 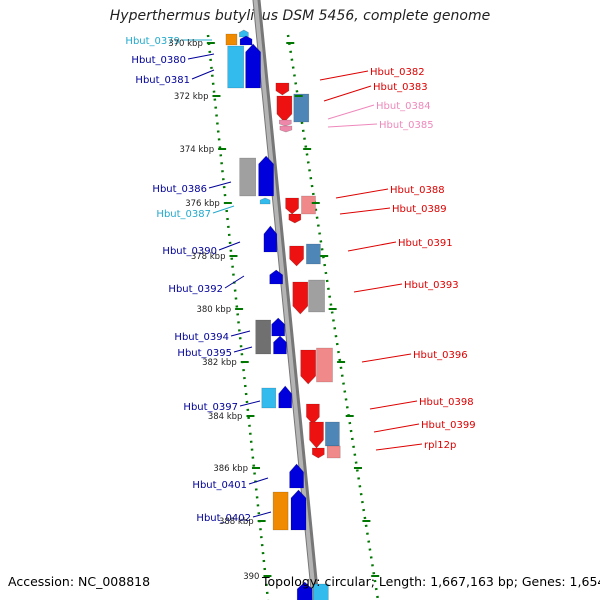 What do you see at coordinates (219, 485) in the screenshot?
I see `gene-label-left: Hbut_0401` at bounding box center [219, 485].